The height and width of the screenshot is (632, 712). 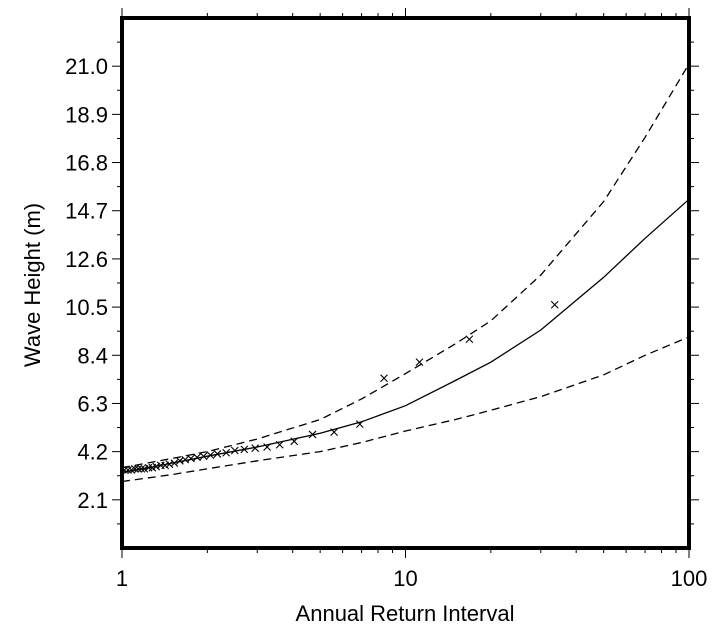 What do you see at coordinates (92, 355) in the screenshot?
I see `y-tick-label: 8.4` at bounding box center [92, 355].